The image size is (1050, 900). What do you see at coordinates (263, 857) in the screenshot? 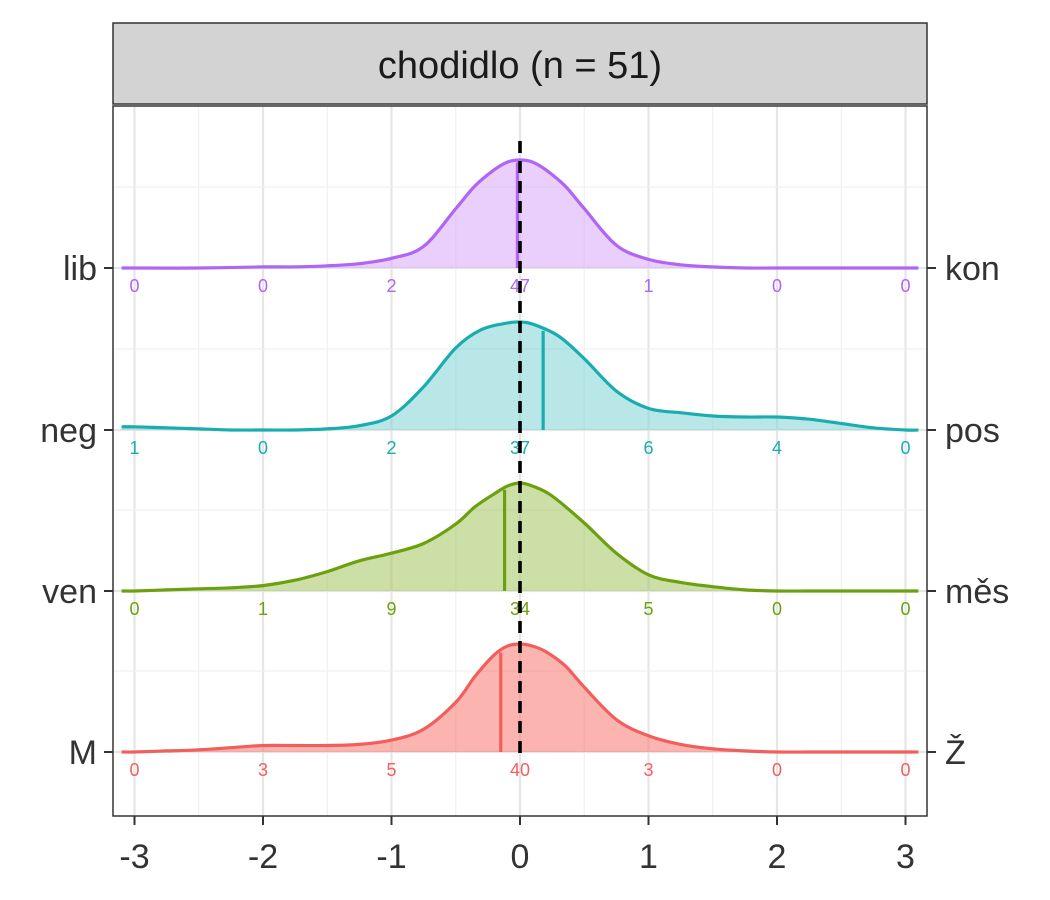
I see `x-tick-label: -2` at bounding box center [263, 857].